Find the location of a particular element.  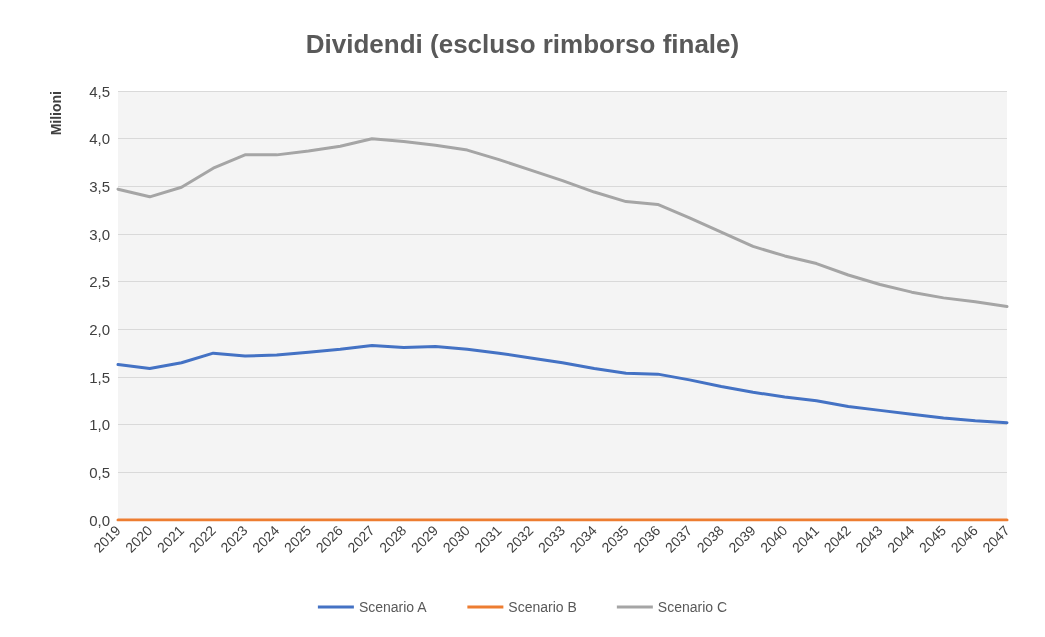

y-tick-label: 2,5 is located at coordinates (99, 282).